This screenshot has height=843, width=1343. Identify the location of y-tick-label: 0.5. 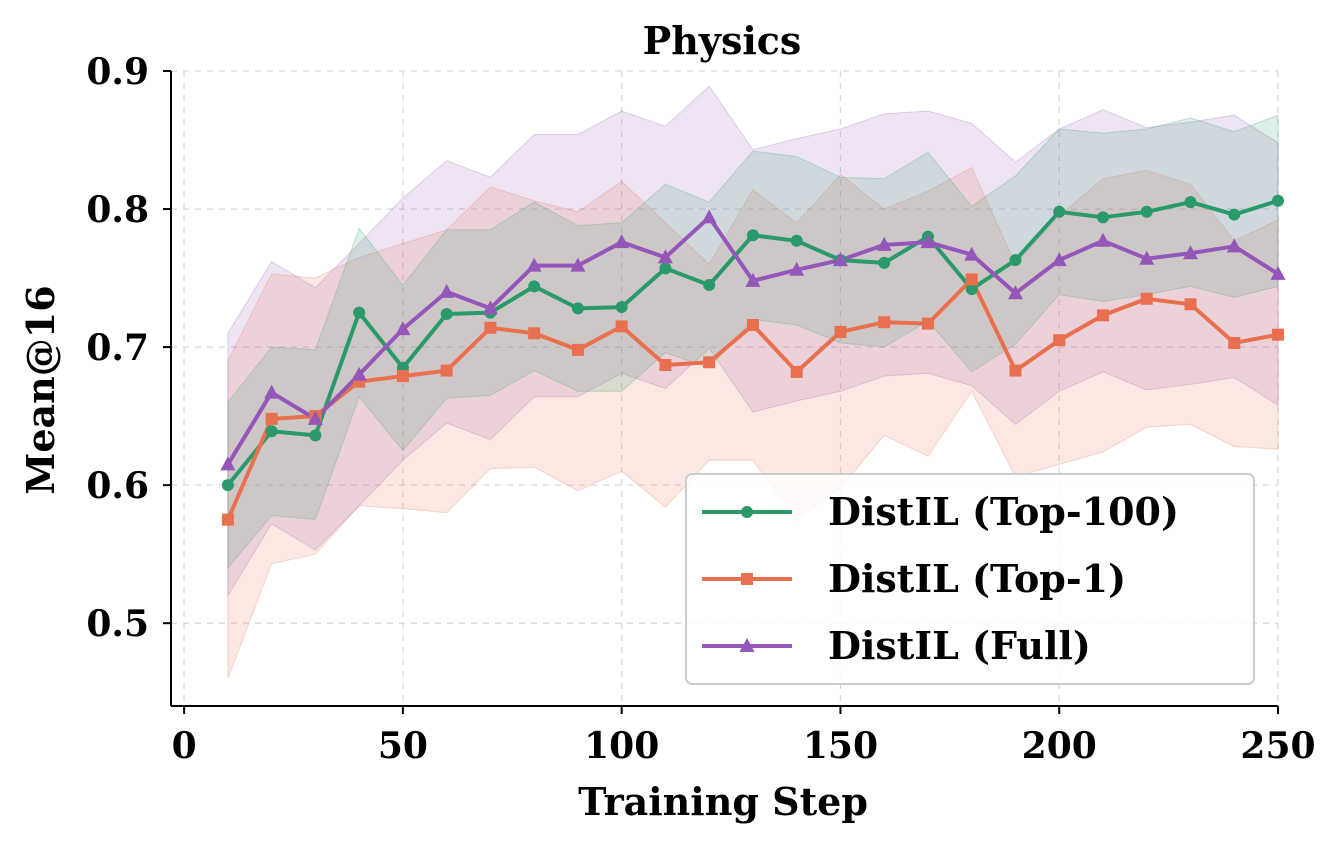
(117, 624).